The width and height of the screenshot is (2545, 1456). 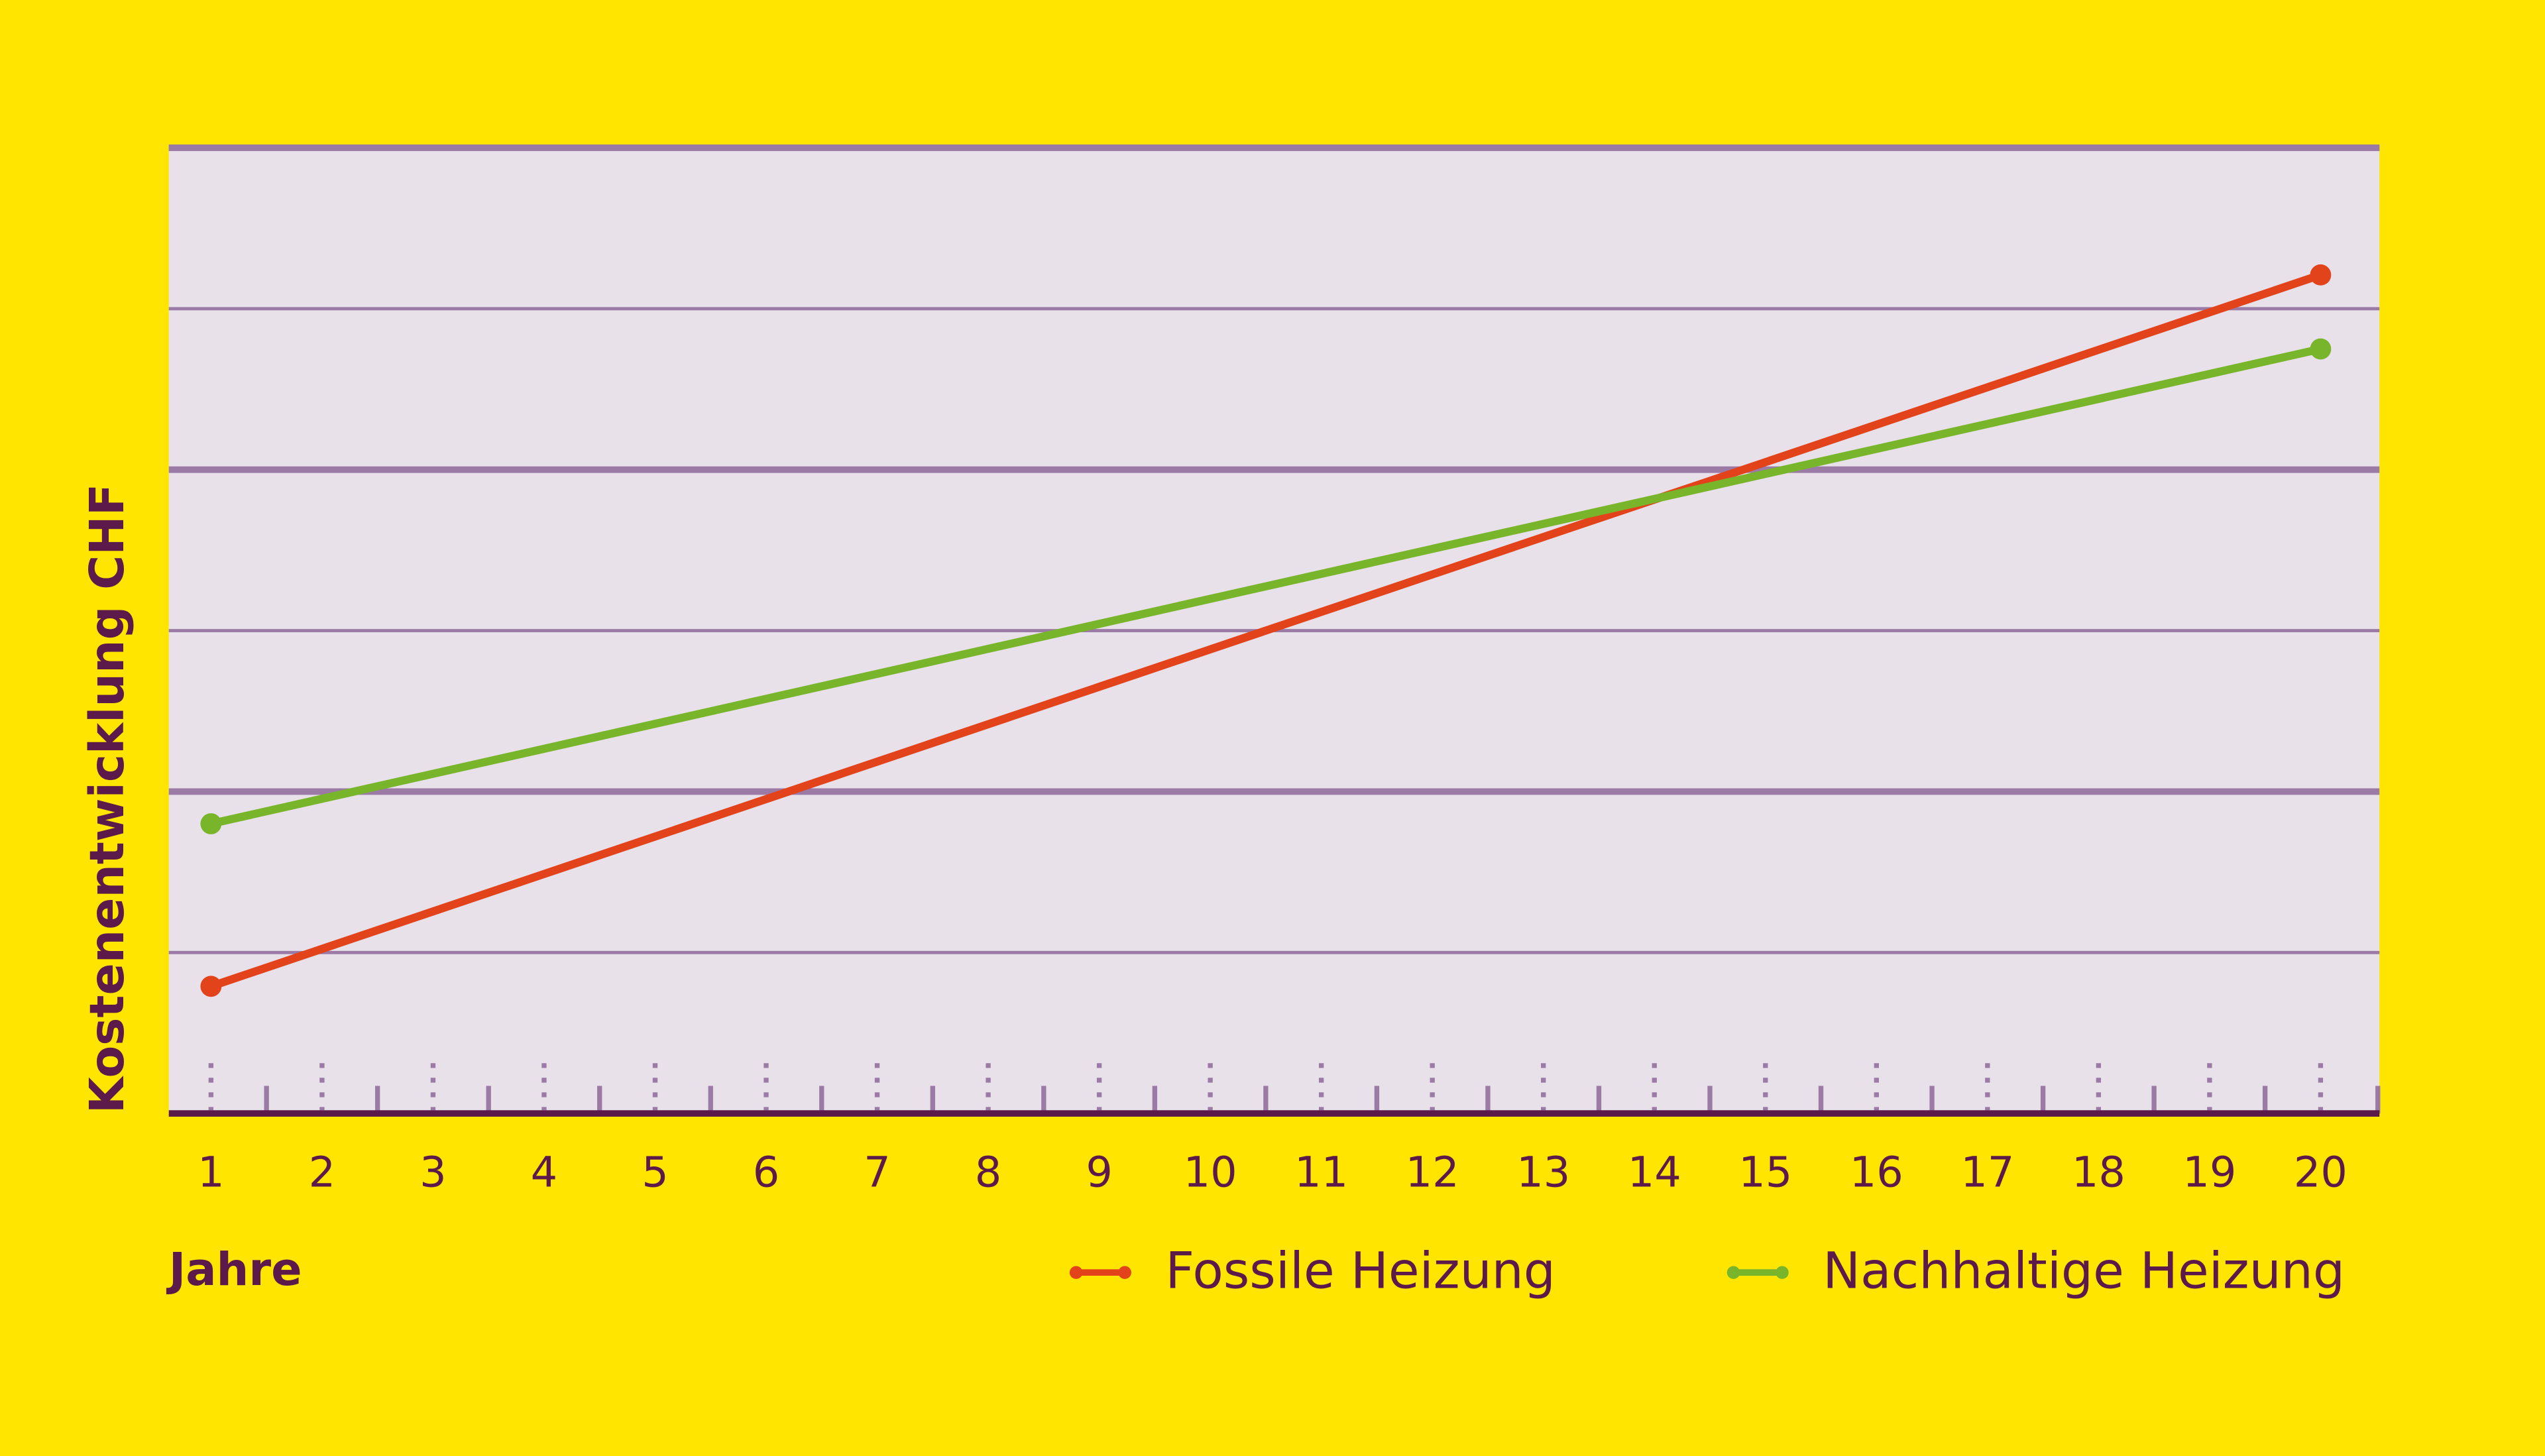 What do you see at coordinates (655, 1173) in the screenshot?
I see `x-tick-label: 5` at bounding box center [655, 1173].